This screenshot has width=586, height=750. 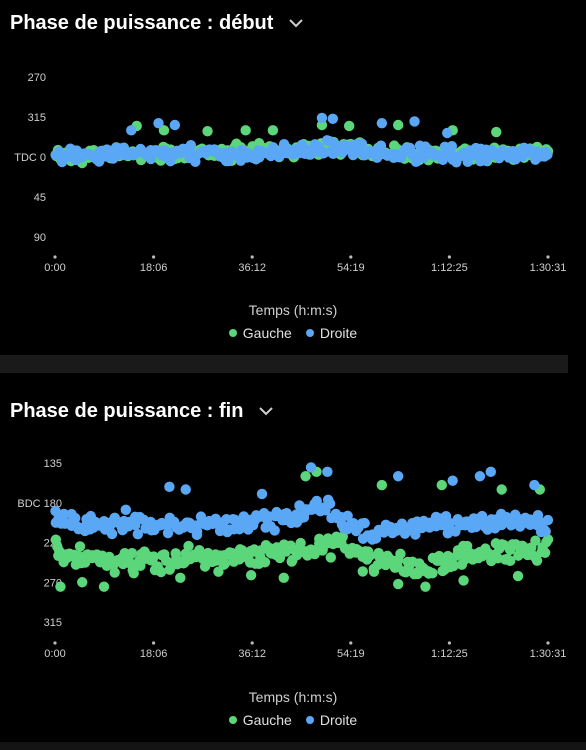 What do you see at coordinates (40, 238) in the screenshot?
I see `y-tick-label: 90` at bounding box center [40, 238].